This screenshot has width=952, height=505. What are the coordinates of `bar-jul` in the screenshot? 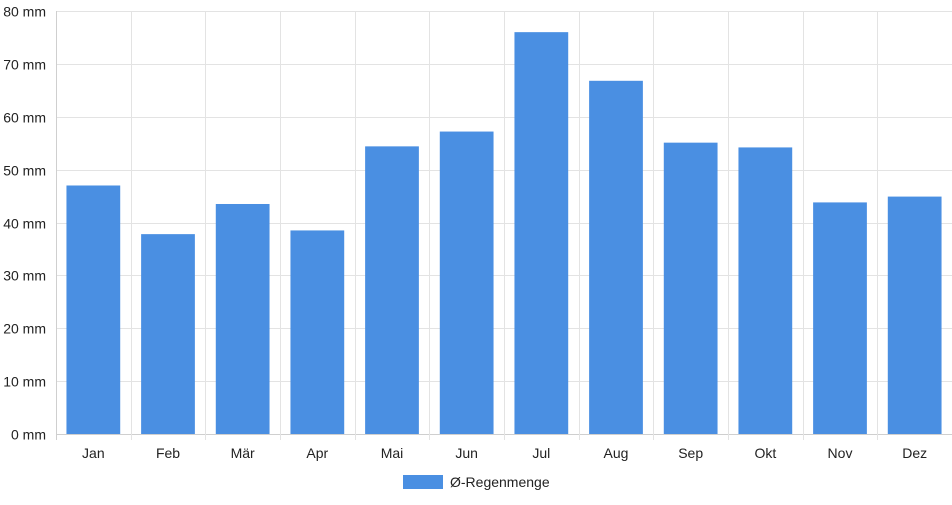 It's located at (541, 233).